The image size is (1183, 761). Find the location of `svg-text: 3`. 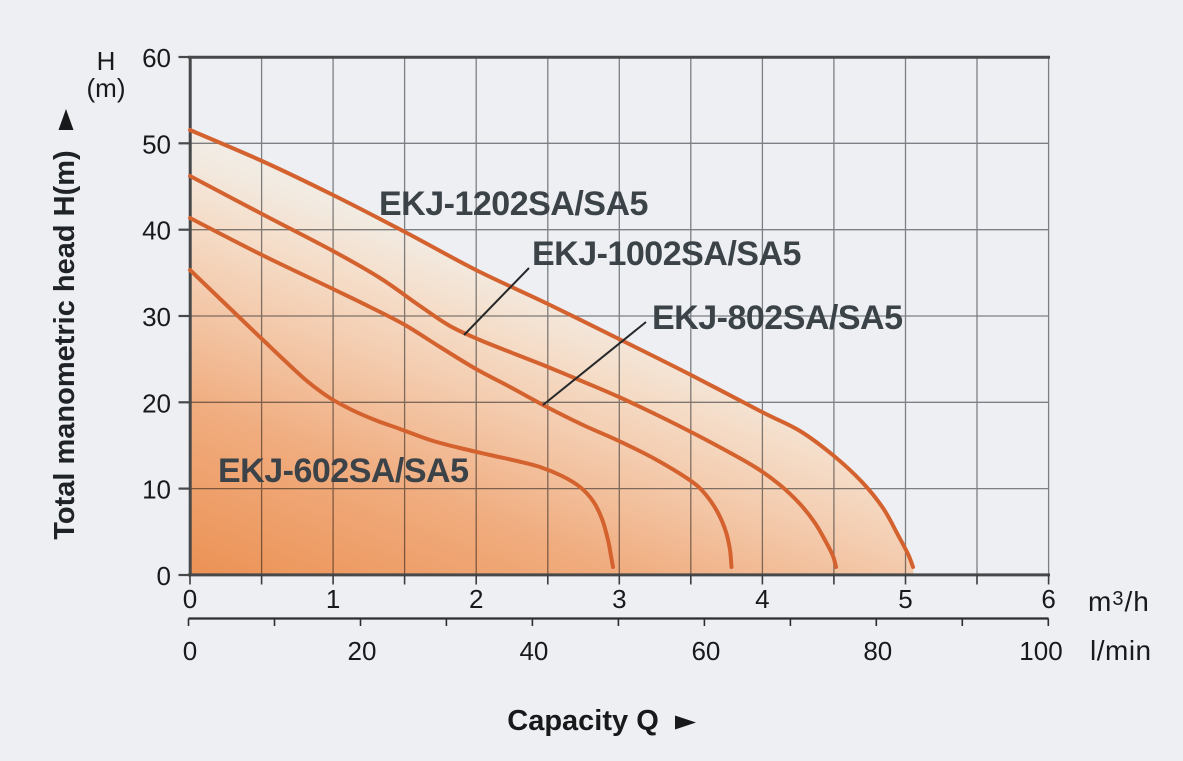

svg-text: 3 is located at coordinates (619, 599).